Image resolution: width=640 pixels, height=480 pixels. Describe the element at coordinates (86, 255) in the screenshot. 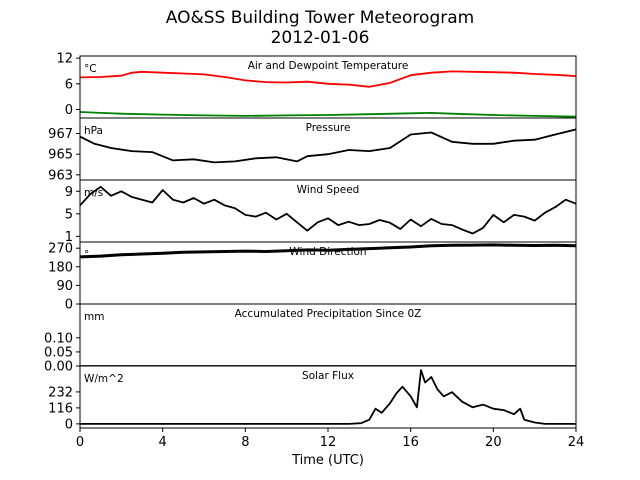

I see `panel-unit-3: °` at that location.